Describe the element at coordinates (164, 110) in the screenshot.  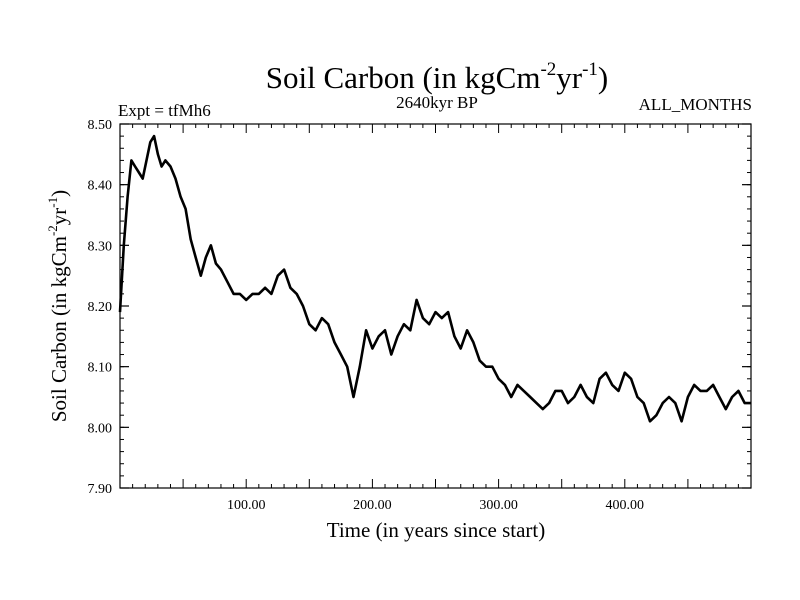
I see `experiment-label: Expt = tfMh6` at that location.